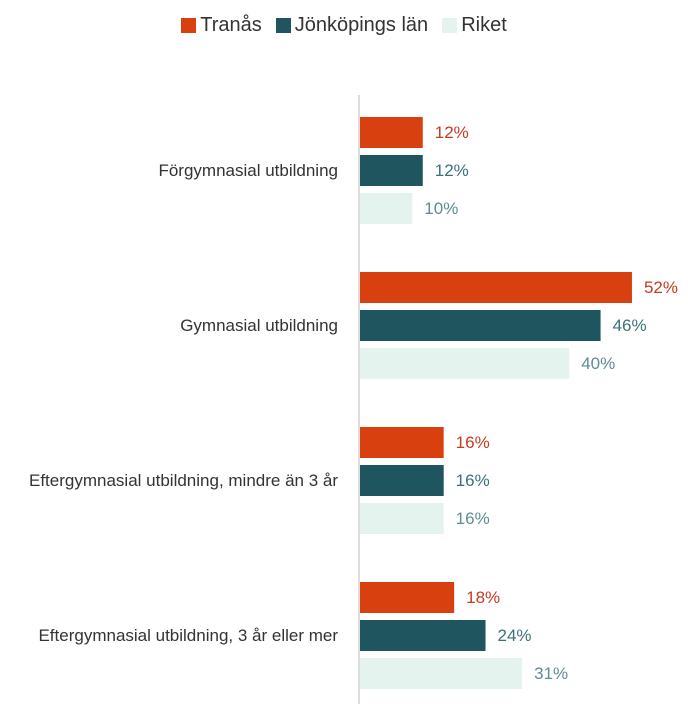 The height and width of the screenshot is (704, 688). Describe the element at coordinates (484, 25) in the screenshot. I see `legend-label: Riket` at that location.